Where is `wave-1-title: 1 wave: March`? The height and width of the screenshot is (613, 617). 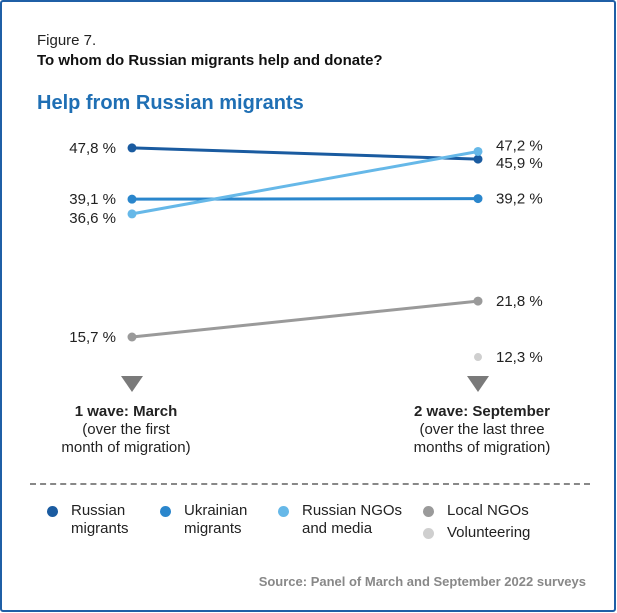 wave-1-title: 1 wave: March is located at coordinates (126, 411).